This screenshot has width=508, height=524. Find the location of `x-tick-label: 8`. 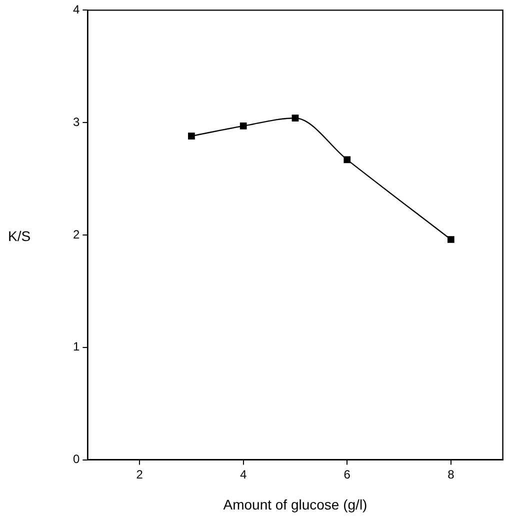

x-tick-label: 8 is located at coordinates (451, 474).